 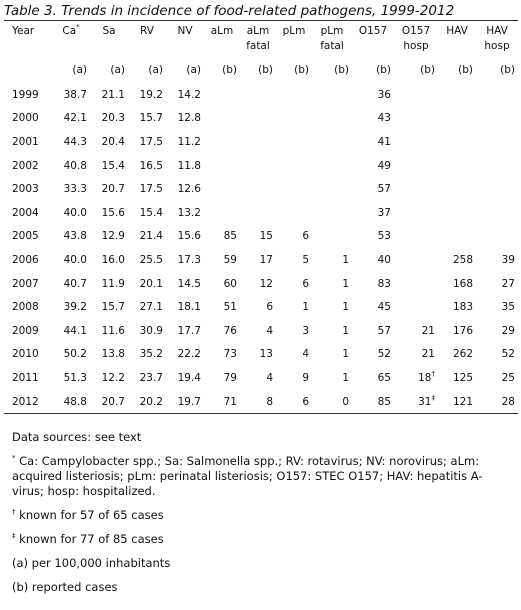 I want to click on cell-text: 2000, so click(x=25, y=118).